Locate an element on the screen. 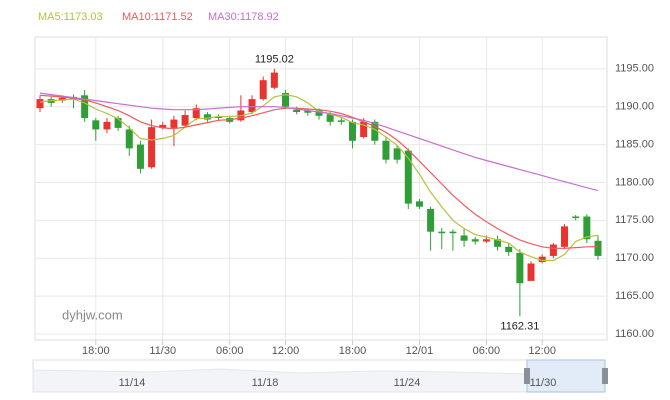 This screenshot has height=400, width=670. x-tick-label: 12/01 is located at coordinates (420, 351).